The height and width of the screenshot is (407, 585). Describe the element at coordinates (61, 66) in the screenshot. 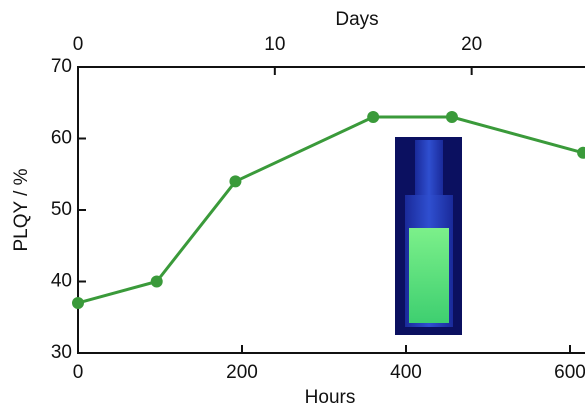

I see `y-tick-label: 70` at that location.